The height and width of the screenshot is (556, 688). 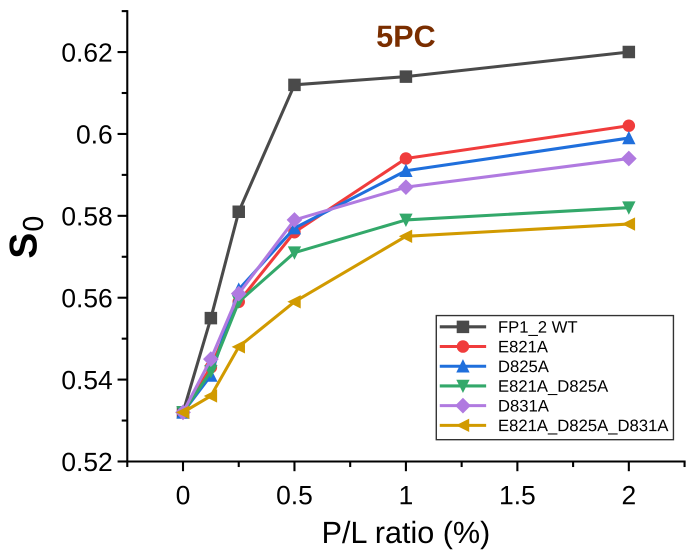 What do you see at coordinates (87, 462) in the screenshot?
I see `y-tick-label: 0.52` at bounding box center [87, 462].